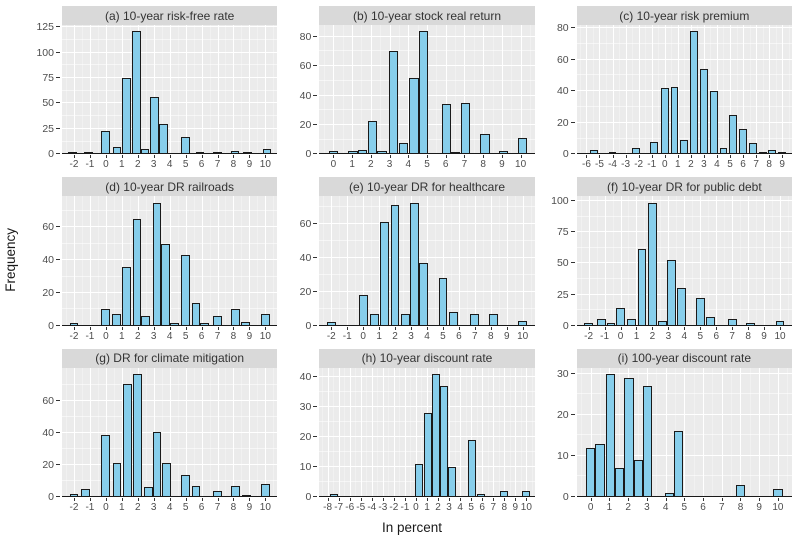 Image resolution: width=800 pixels, height=548 pixels. Describe the element at coordinates (90, 507) in the screenshot. I see `x-tick-label: -1` at that location.